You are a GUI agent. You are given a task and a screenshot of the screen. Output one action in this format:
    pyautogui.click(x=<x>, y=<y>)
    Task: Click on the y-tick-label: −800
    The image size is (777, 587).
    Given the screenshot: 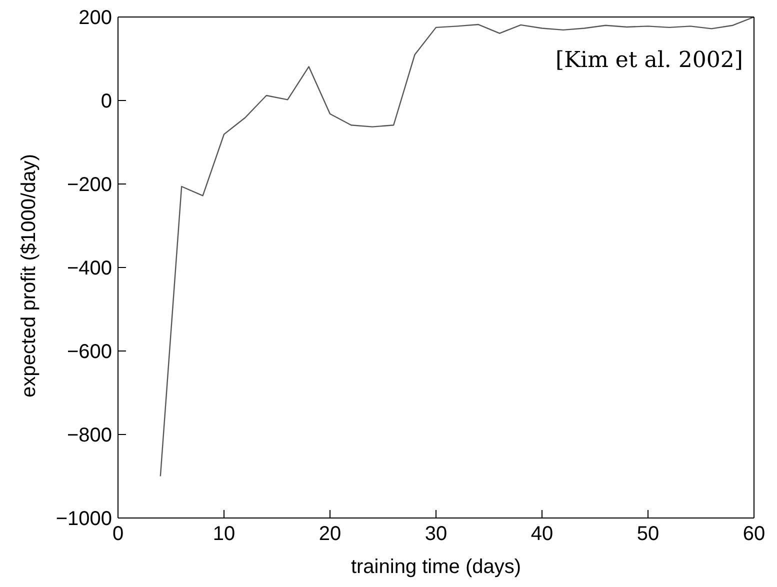 What is the action you would take?
    pyautogui.click(x=89, y=435)
    